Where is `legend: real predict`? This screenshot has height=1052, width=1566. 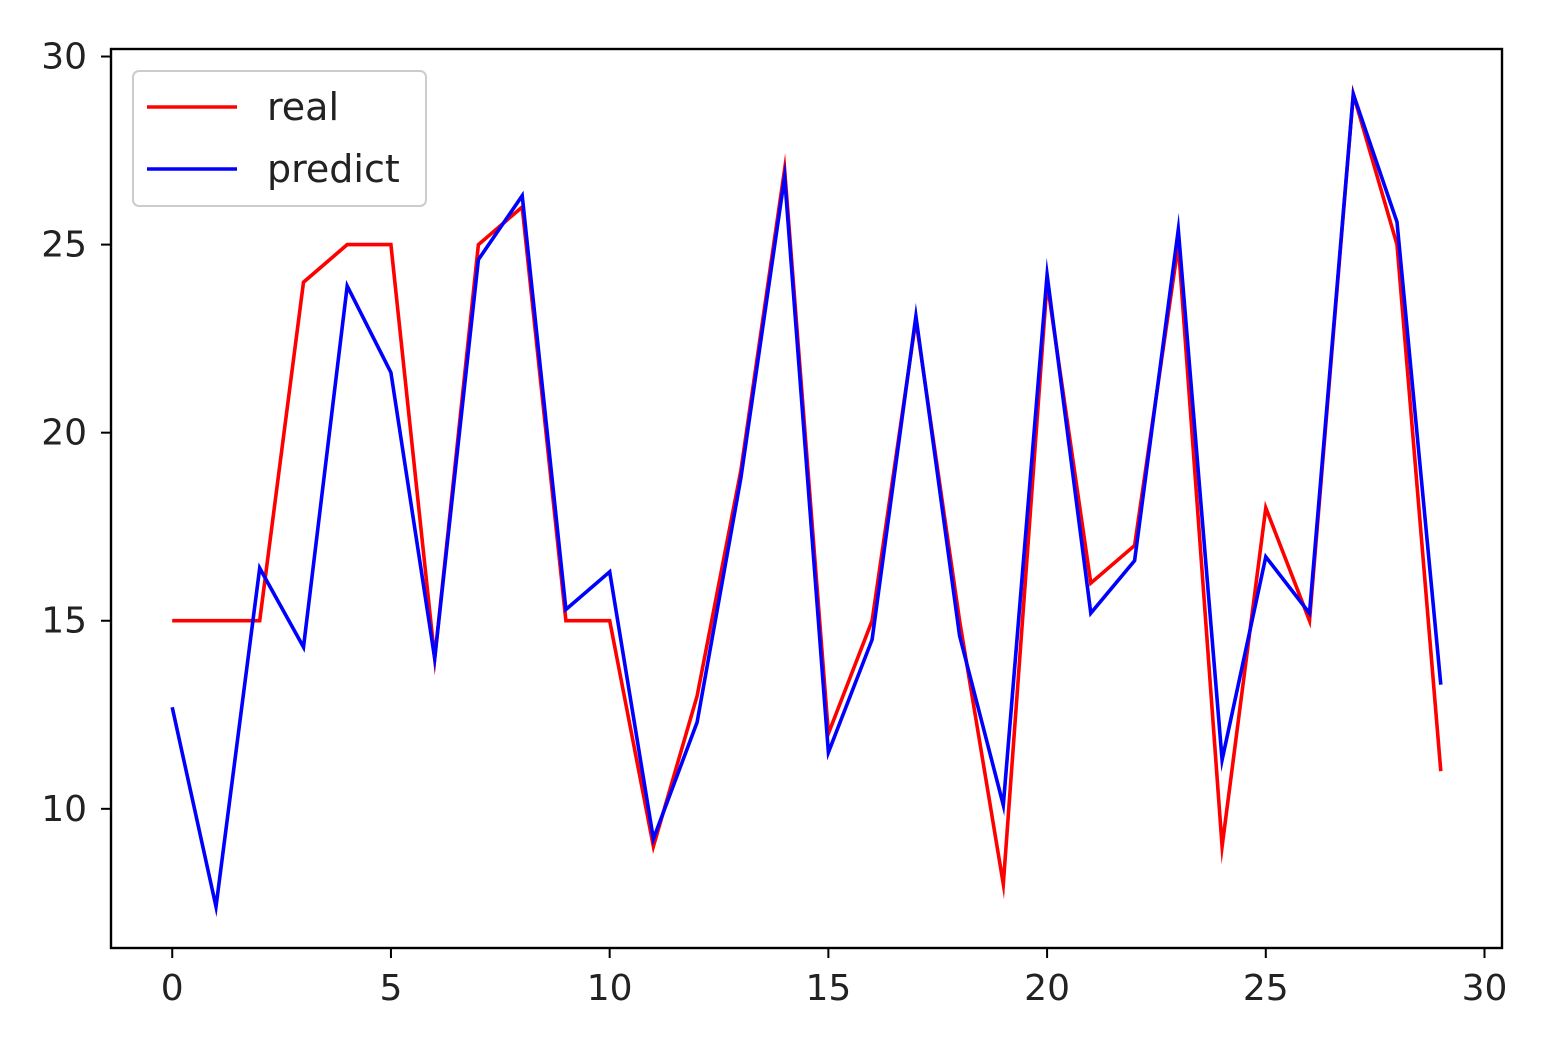
legend: real predict is located at coordinates (279, 138).